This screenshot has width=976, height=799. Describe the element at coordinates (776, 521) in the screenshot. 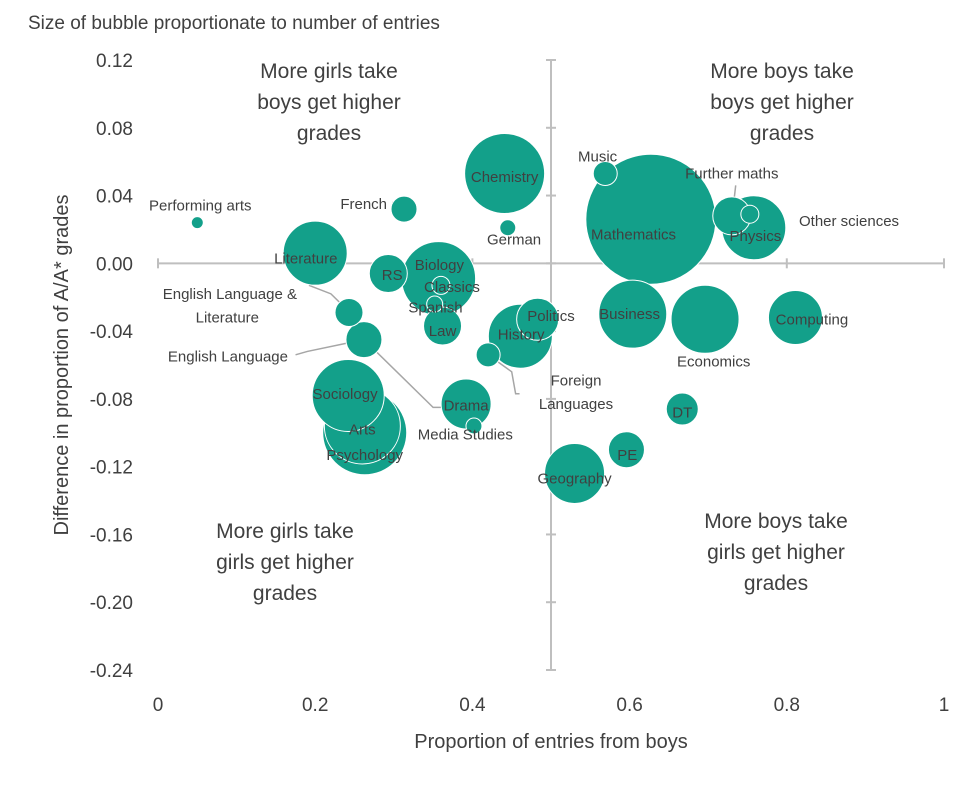

I see `quadrant-label-bottom-right: More boys take` at that location.